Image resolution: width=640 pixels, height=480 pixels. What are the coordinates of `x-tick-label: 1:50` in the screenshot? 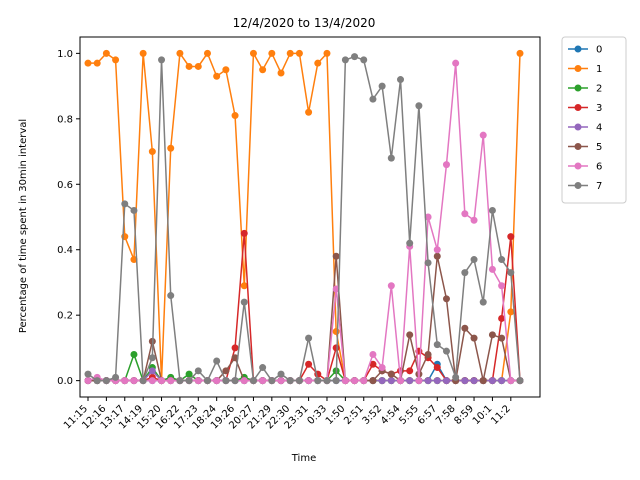 It's located at (336, 415).